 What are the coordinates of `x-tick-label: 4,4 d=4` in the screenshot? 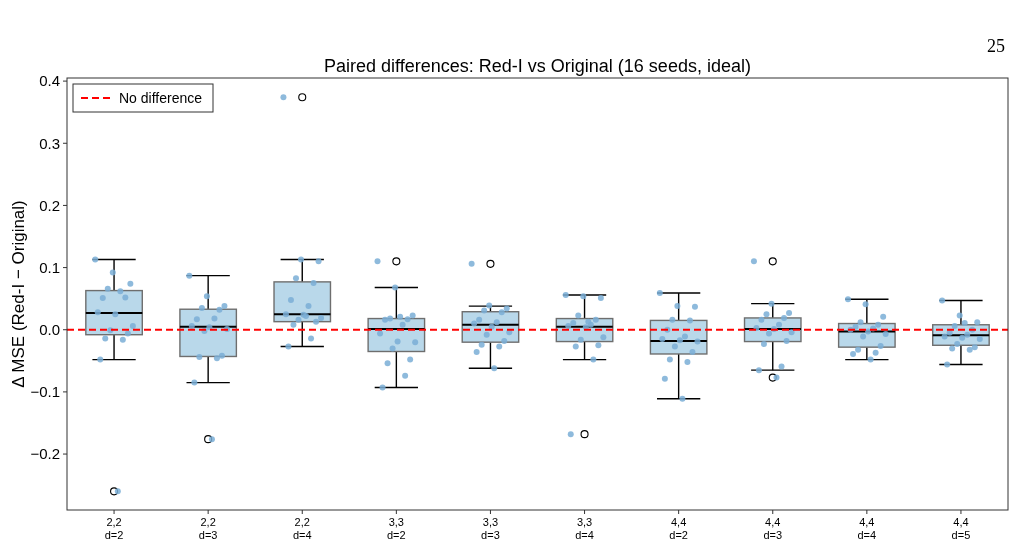 It's located at (867, 528).